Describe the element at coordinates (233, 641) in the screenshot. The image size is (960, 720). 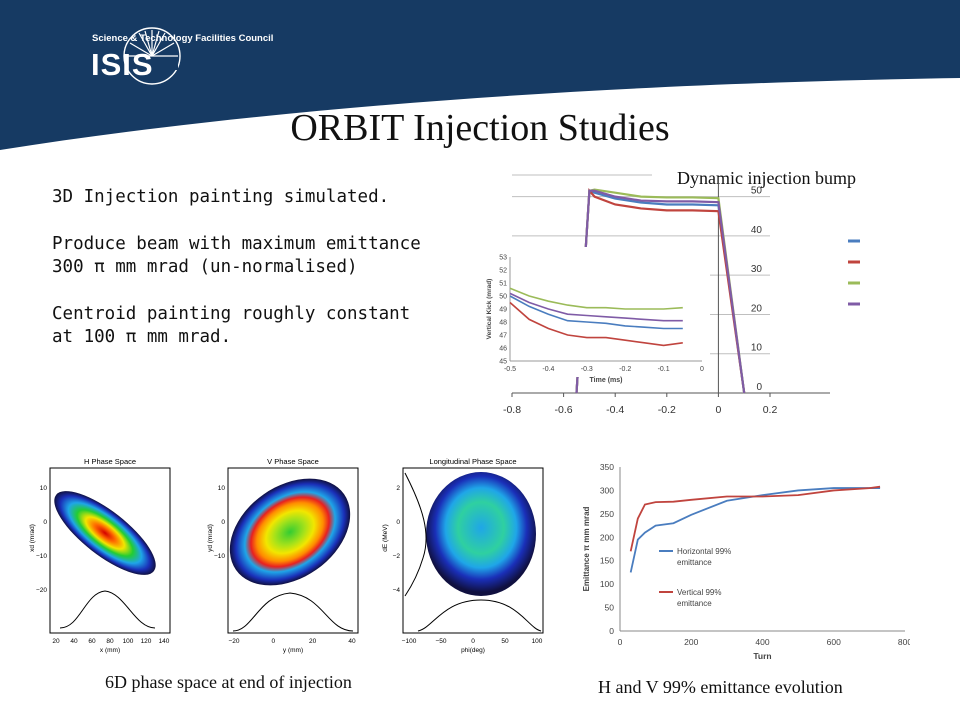
I see `x-tick-label: −20` at that location.